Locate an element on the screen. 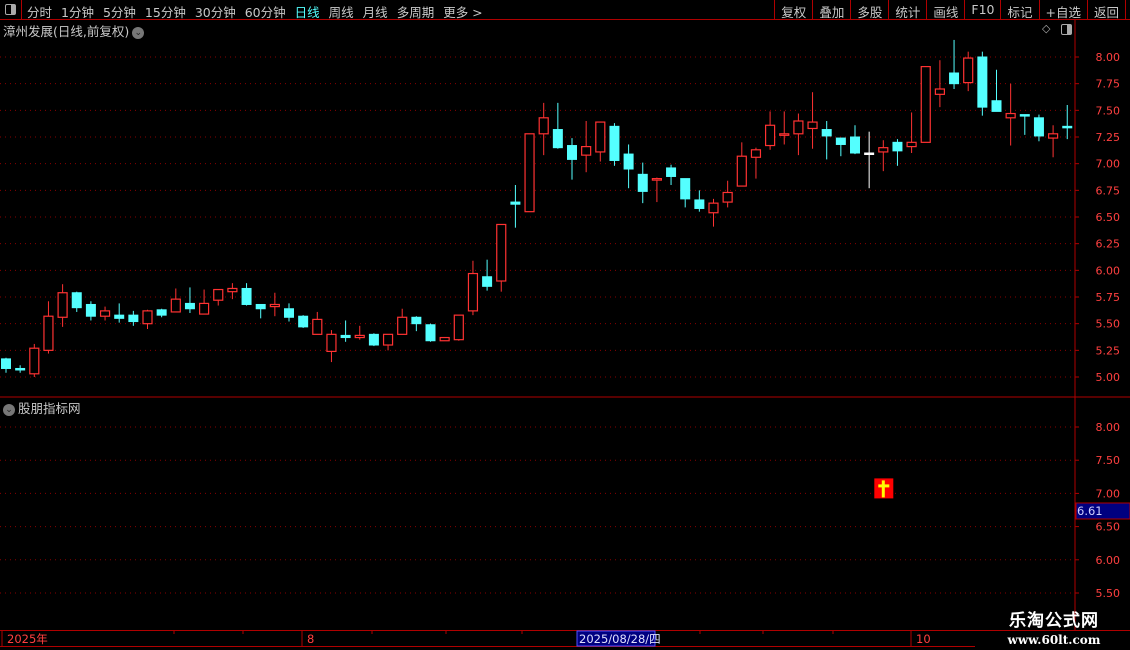  toolbar-buttons: 复权 叠加 多股 统计 画线 F10 标记 +自选 返回 is located at coordinates (950, 10).